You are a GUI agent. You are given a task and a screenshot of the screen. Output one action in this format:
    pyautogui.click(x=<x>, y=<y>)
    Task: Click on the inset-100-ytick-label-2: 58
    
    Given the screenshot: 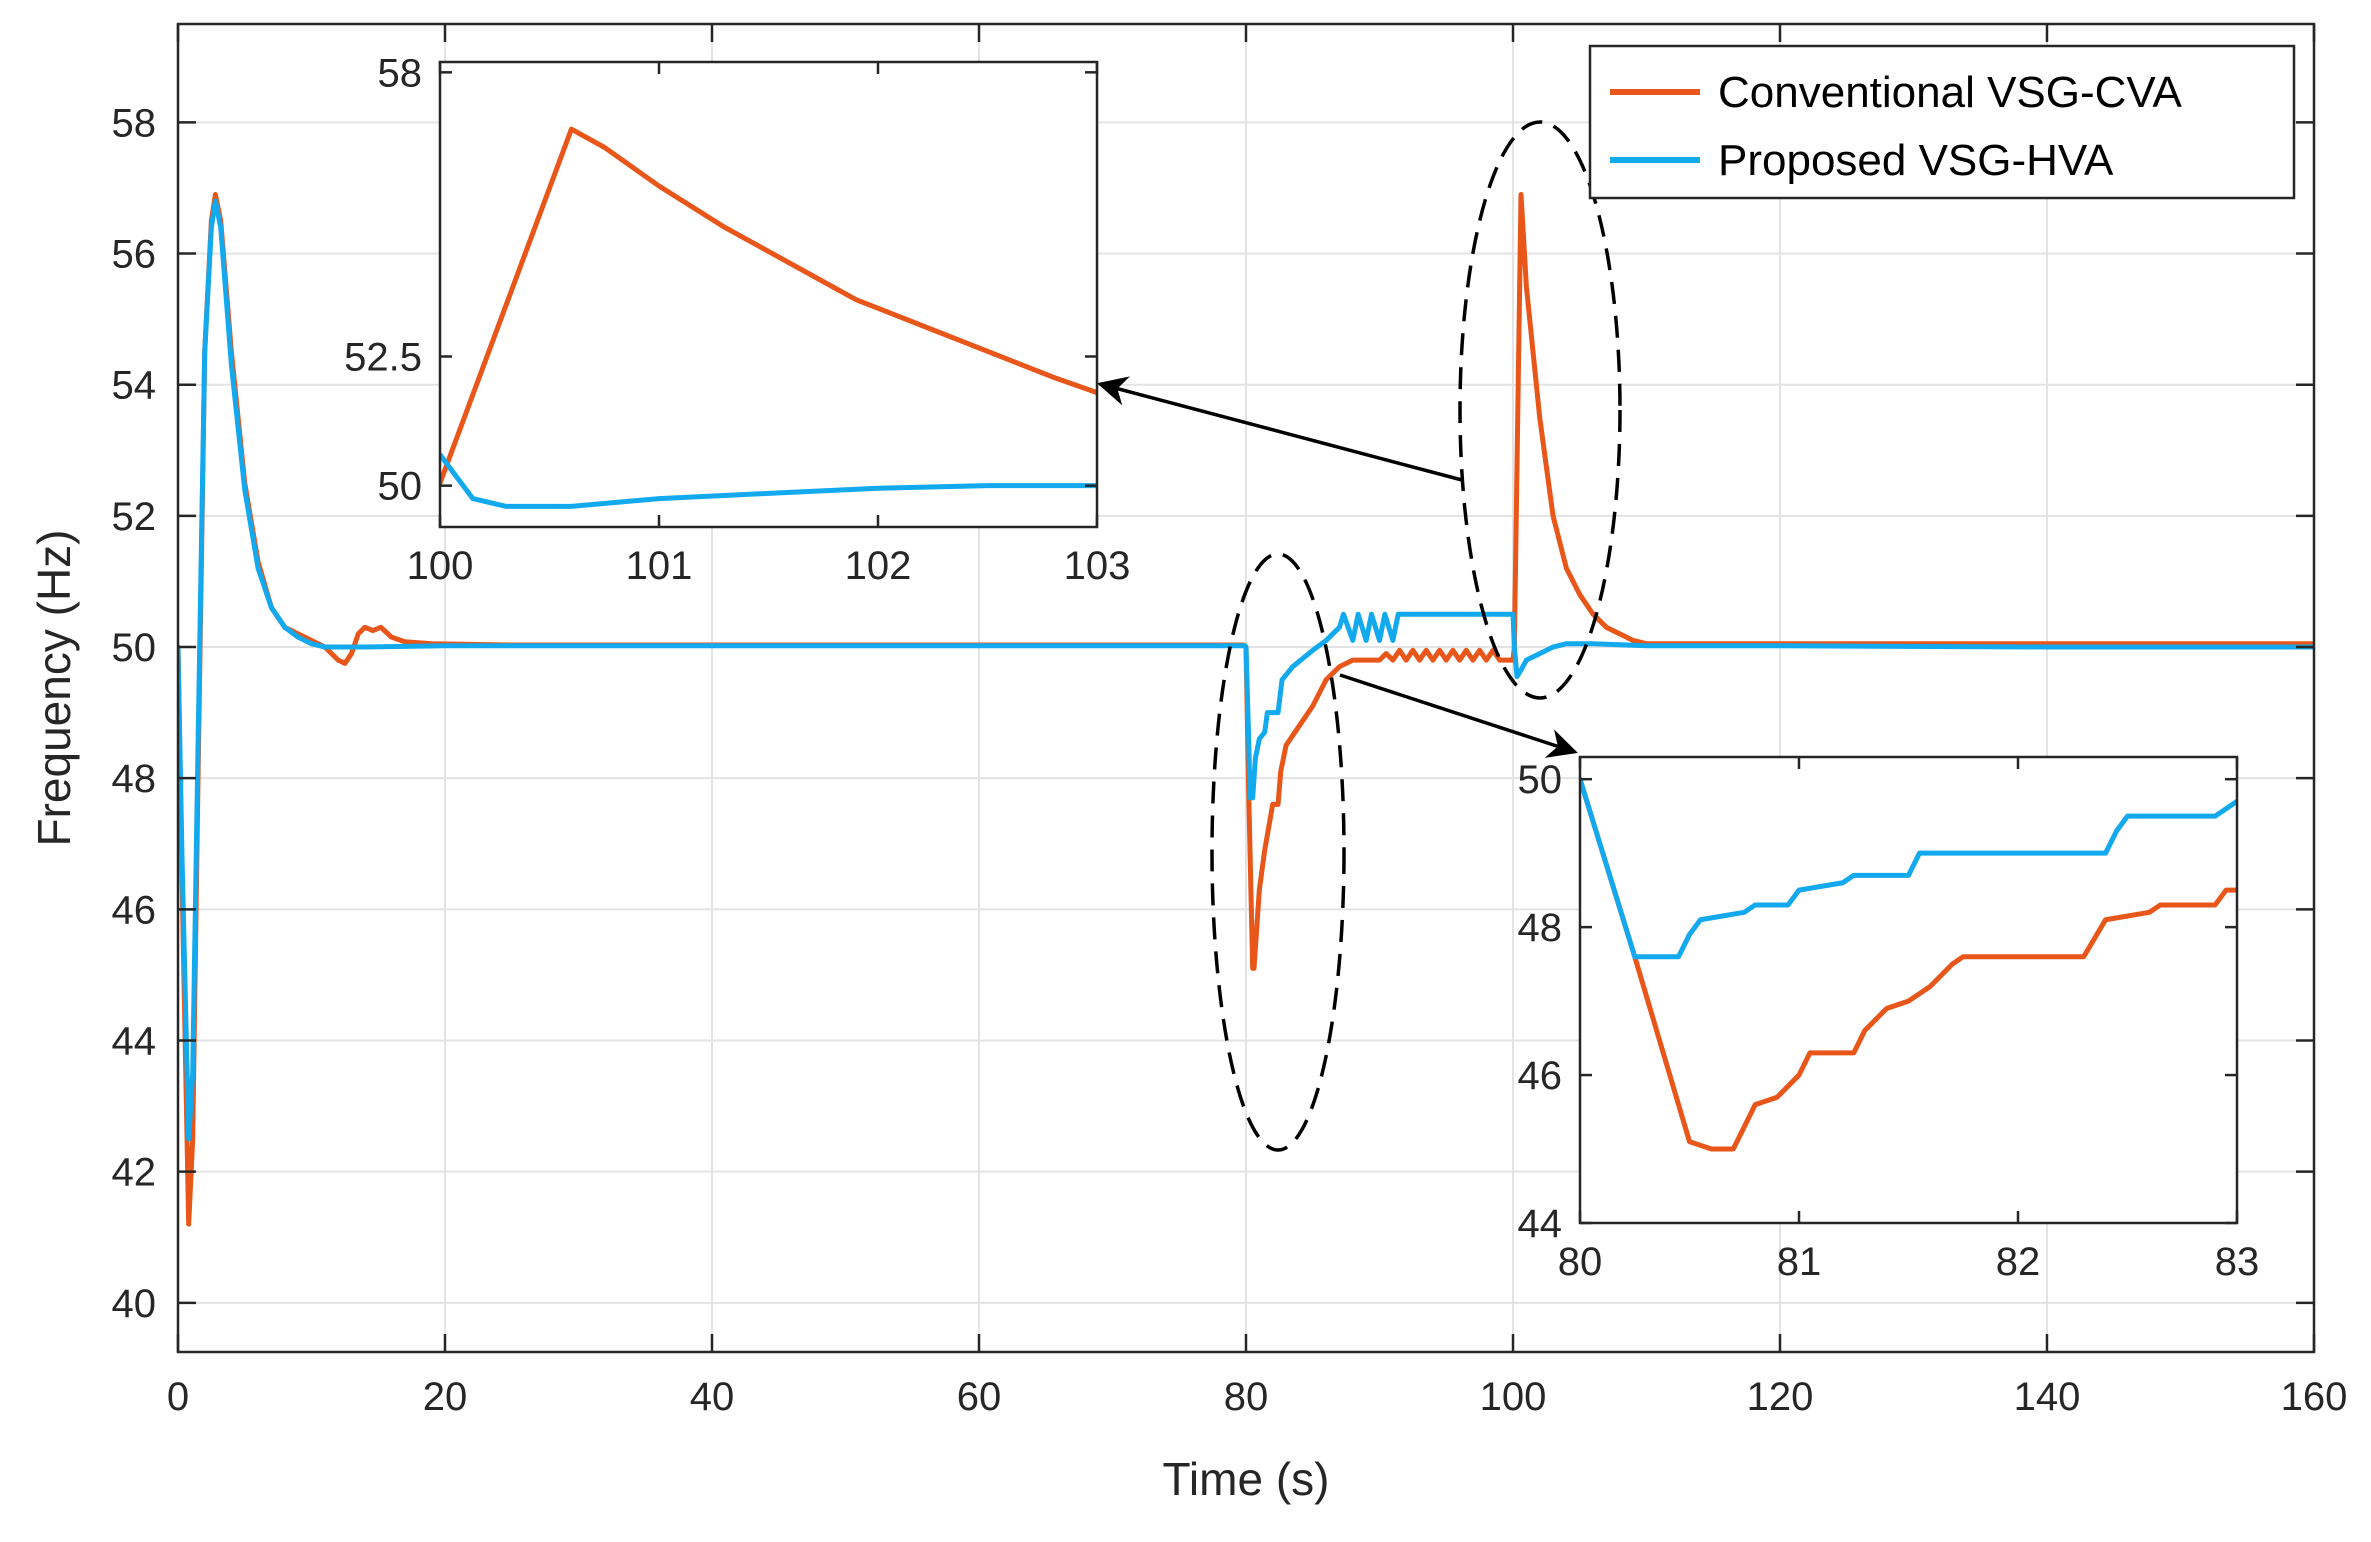 What is the action you would take?
    pyautogui.click(x=400, y=73)
    